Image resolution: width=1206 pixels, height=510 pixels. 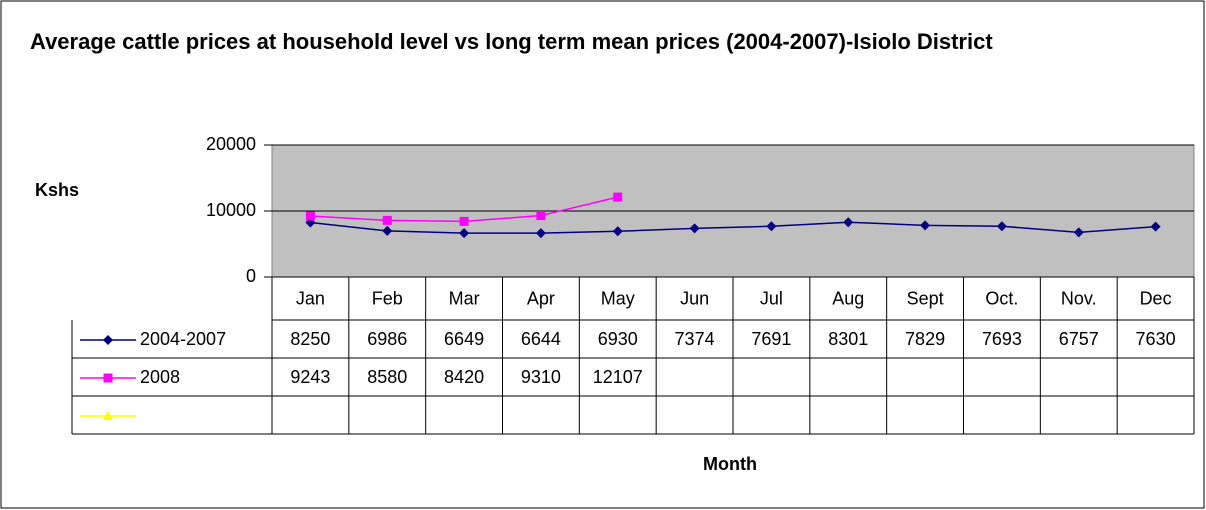 What do you see at coordinates (231, 210) in the screenshot?
I see `y-tick-label: 10000` at bounding box center [231, 210].